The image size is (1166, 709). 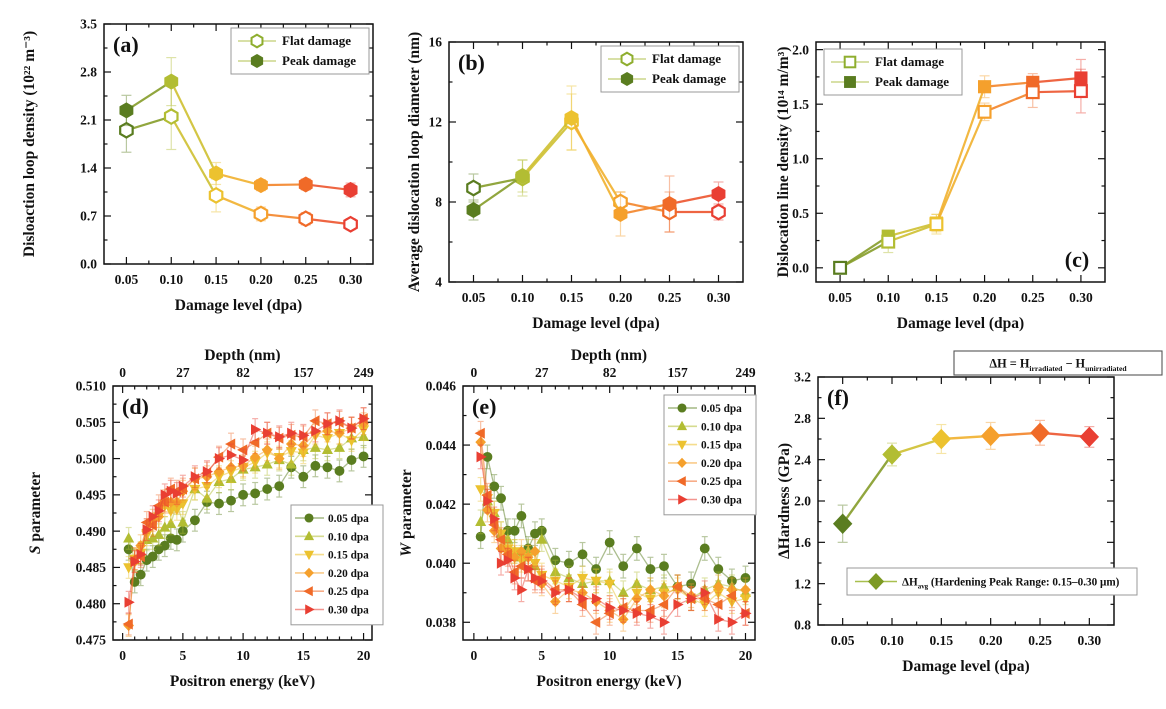 I want to click on svg-text: 1.2, so click(x=802, y=583).